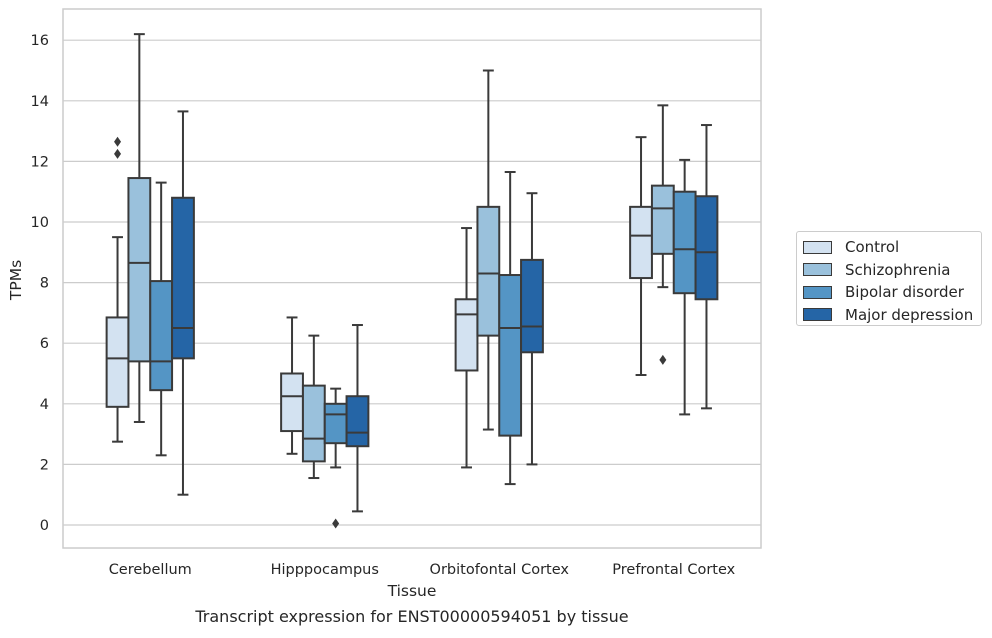 This screenshot has height=638, width=992. I want to click on legend-label: Control, so click(872, 247).